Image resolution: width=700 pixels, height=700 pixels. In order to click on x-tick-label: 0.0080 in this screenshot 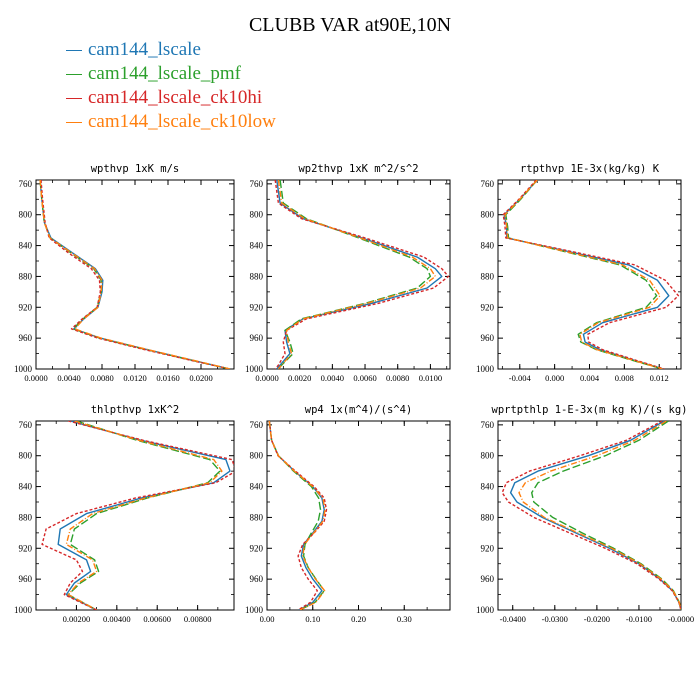, I will do `click(397, 378)`.